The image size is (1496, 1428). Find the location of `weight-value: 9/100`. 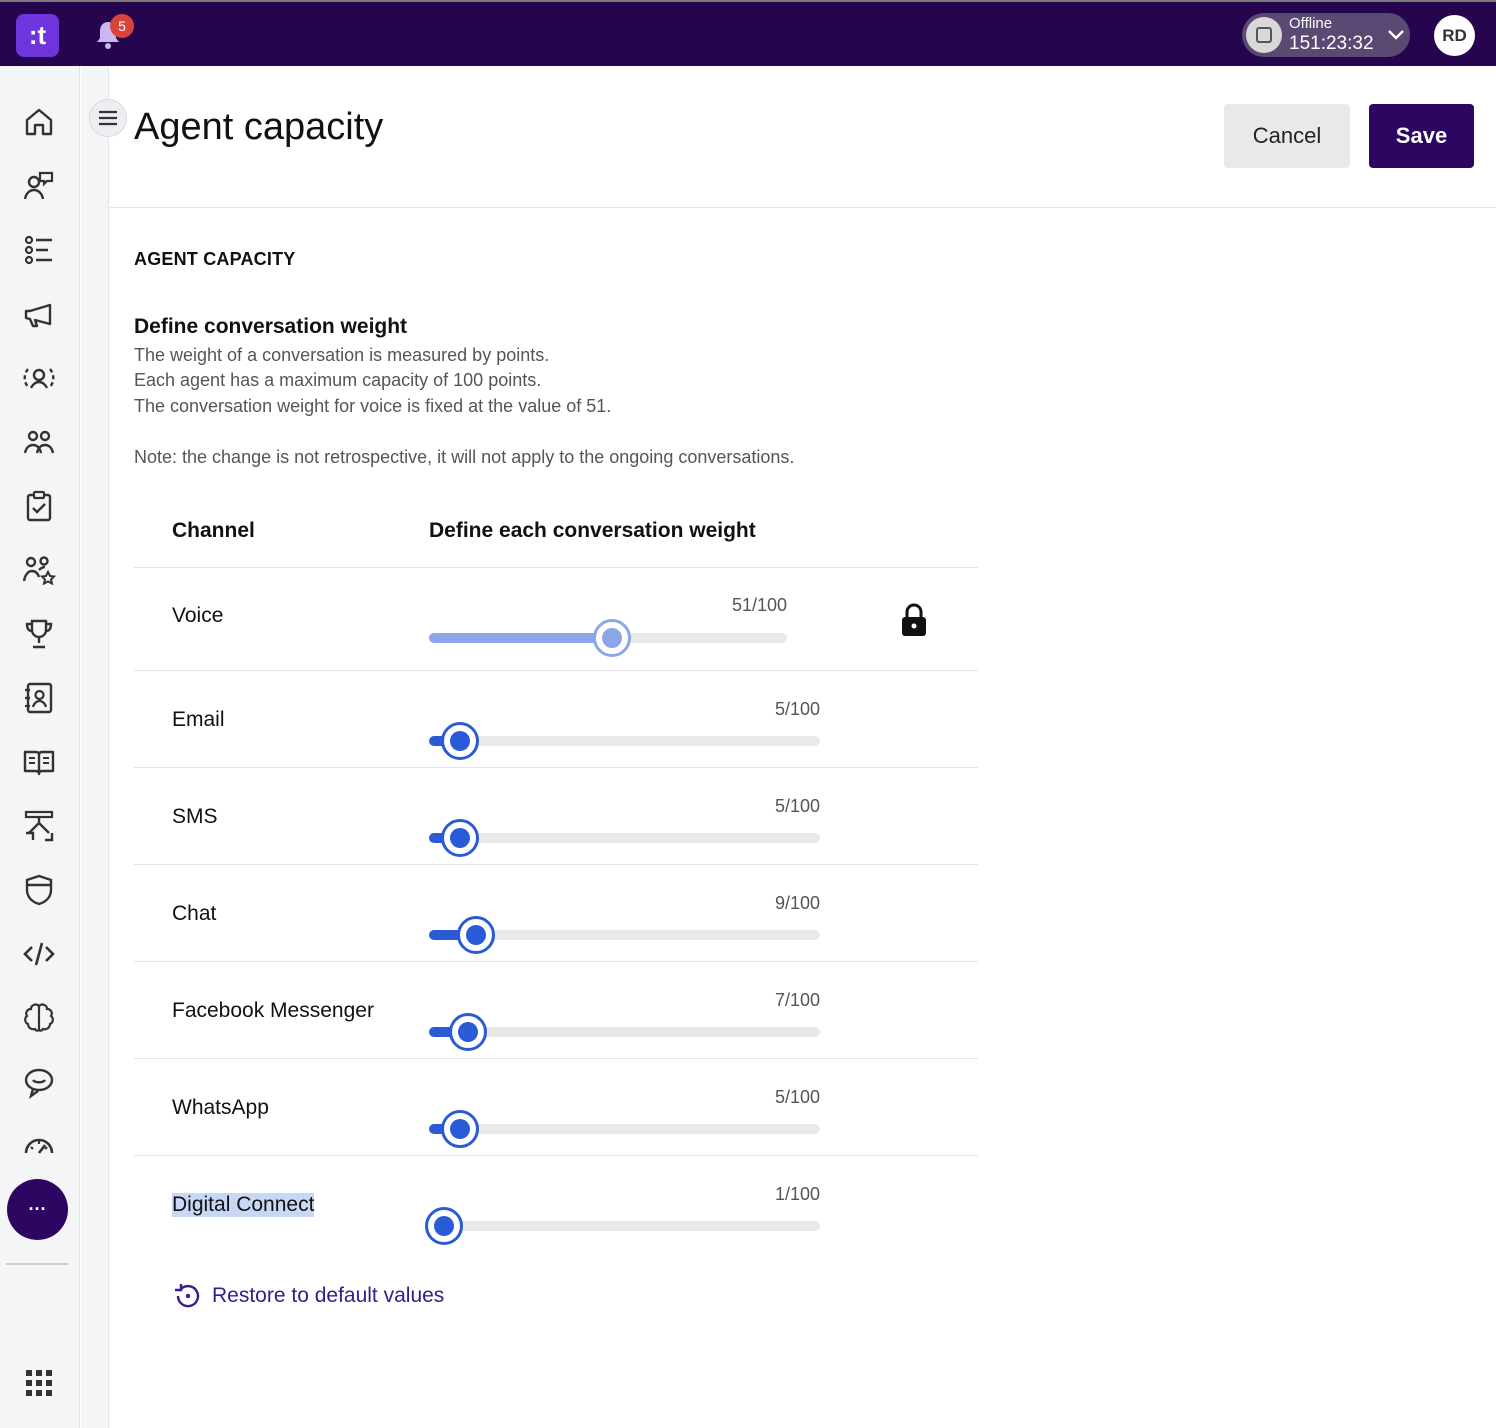

weight-value: 9/100 is located at coordinates (797, 903).